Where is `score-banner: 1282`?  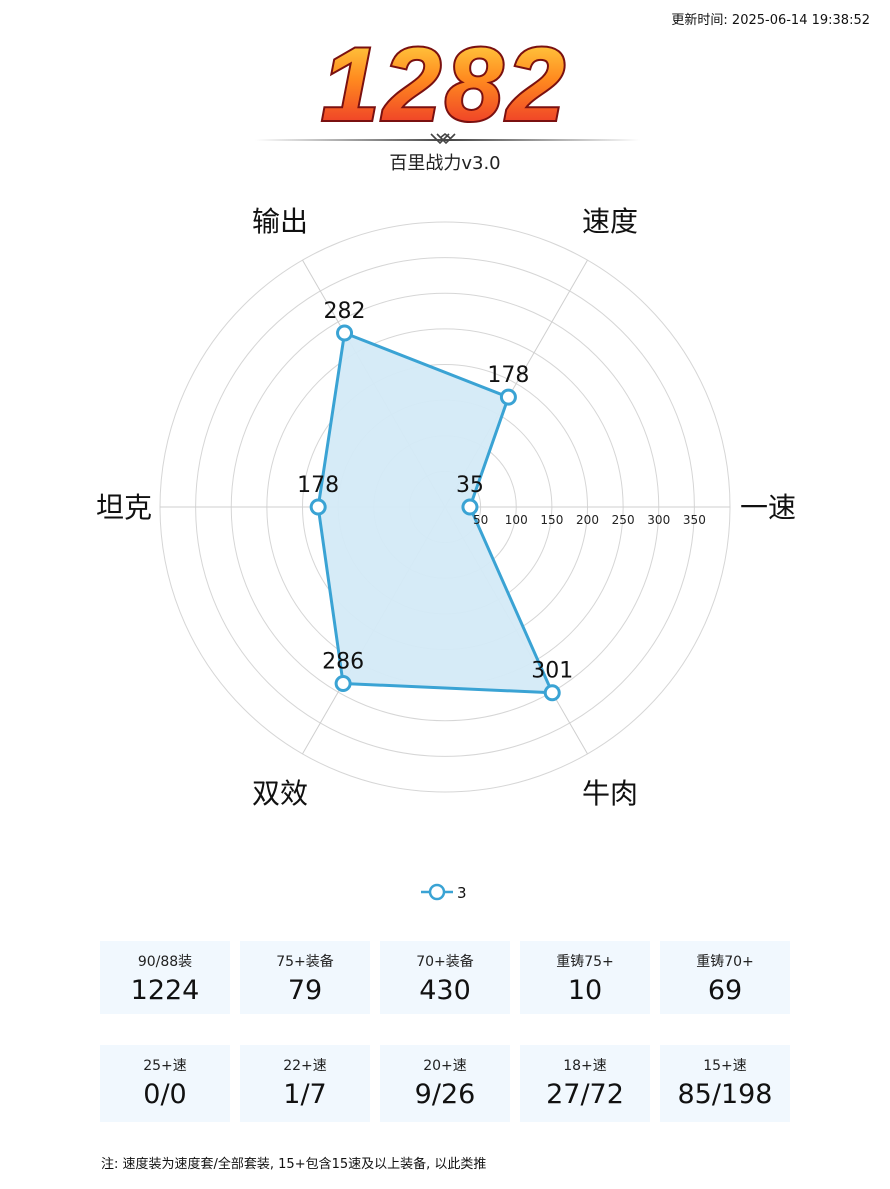
score-banner: 1282 is located at coordinates (445, 100).